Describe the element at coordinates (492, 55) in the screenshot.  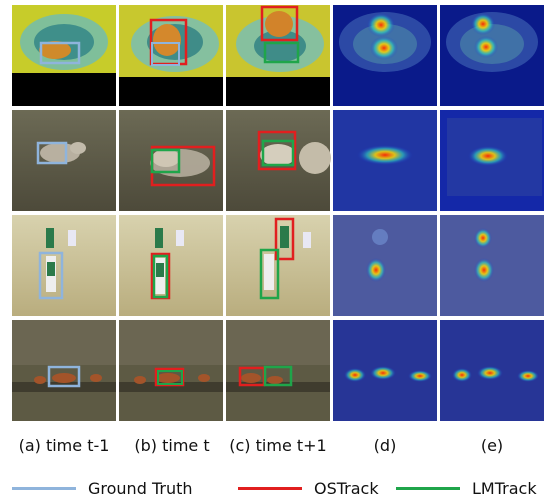
I see `panel-r1-e` at that location.